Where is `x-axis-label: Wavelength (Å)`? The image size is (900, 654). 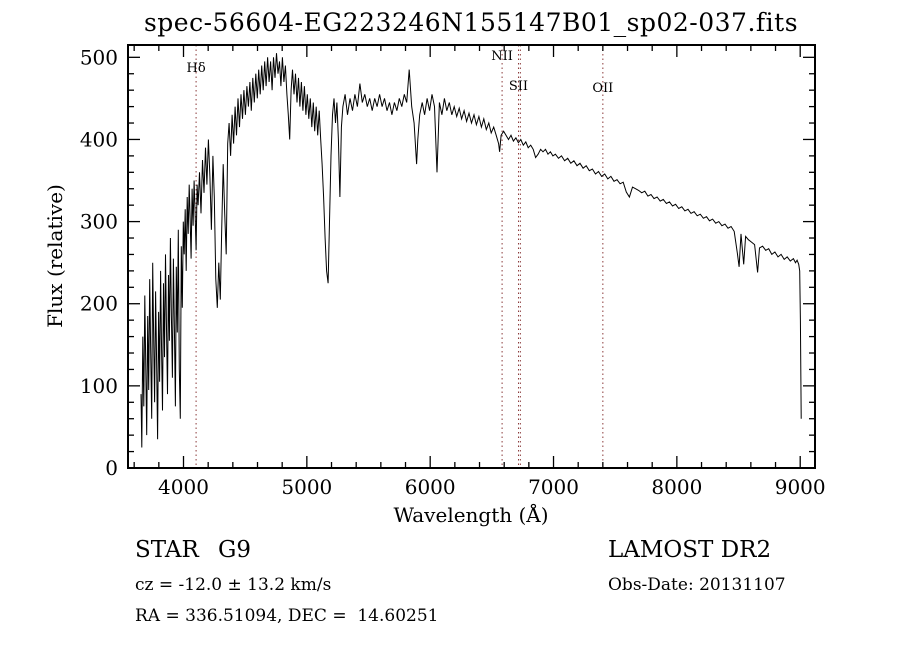
x-axis-label: Wavelength (Å) is located at coordinates (470, 514).